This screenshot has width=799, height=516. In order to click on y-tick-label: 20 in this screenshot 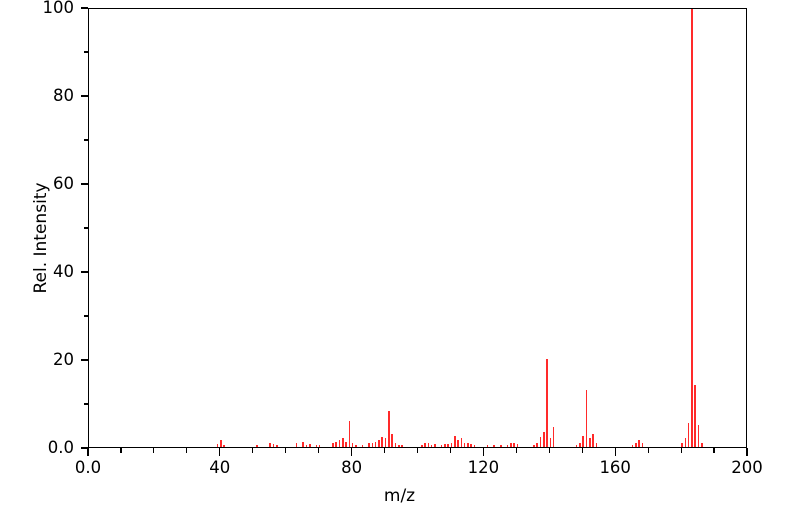, I will do `click(63, 359)`.